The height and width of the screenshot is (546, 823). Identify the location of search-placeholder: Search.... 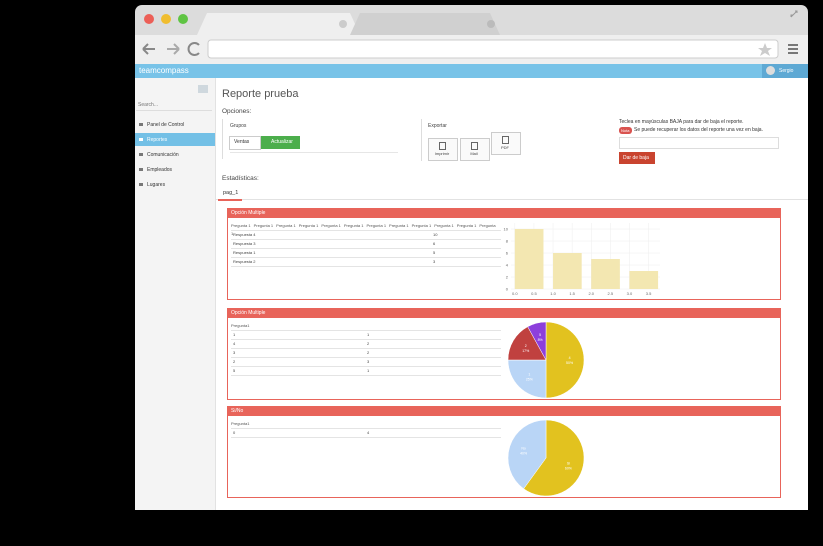
(148, 105).